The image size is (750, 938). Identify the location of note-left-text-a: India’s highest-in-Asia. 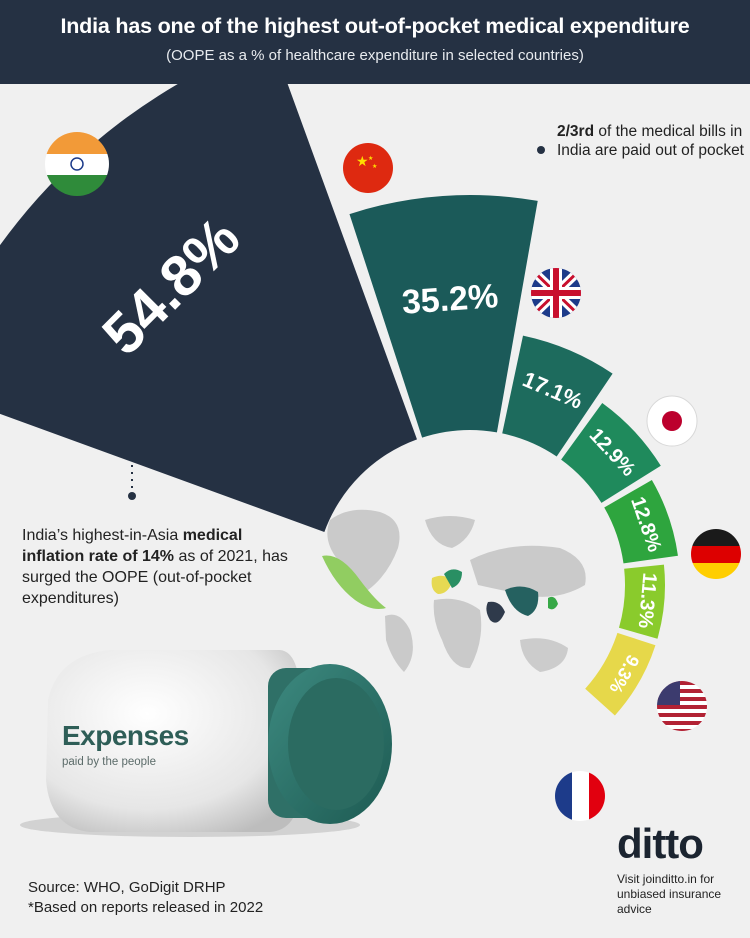
(102, 535).